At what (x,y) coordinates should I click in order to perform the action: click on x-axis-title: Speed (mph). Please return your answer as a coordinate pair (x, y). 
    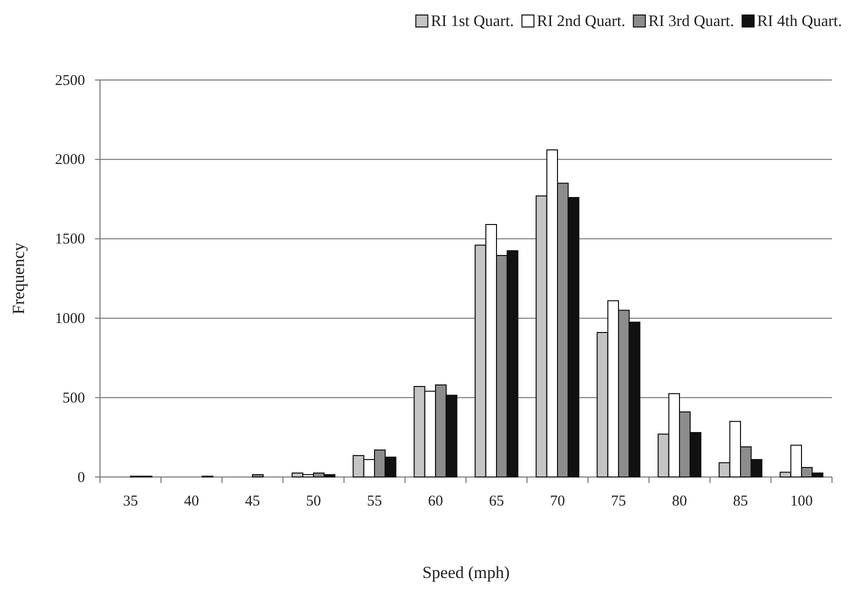
    Looking at the image, I should click on (466, 572).